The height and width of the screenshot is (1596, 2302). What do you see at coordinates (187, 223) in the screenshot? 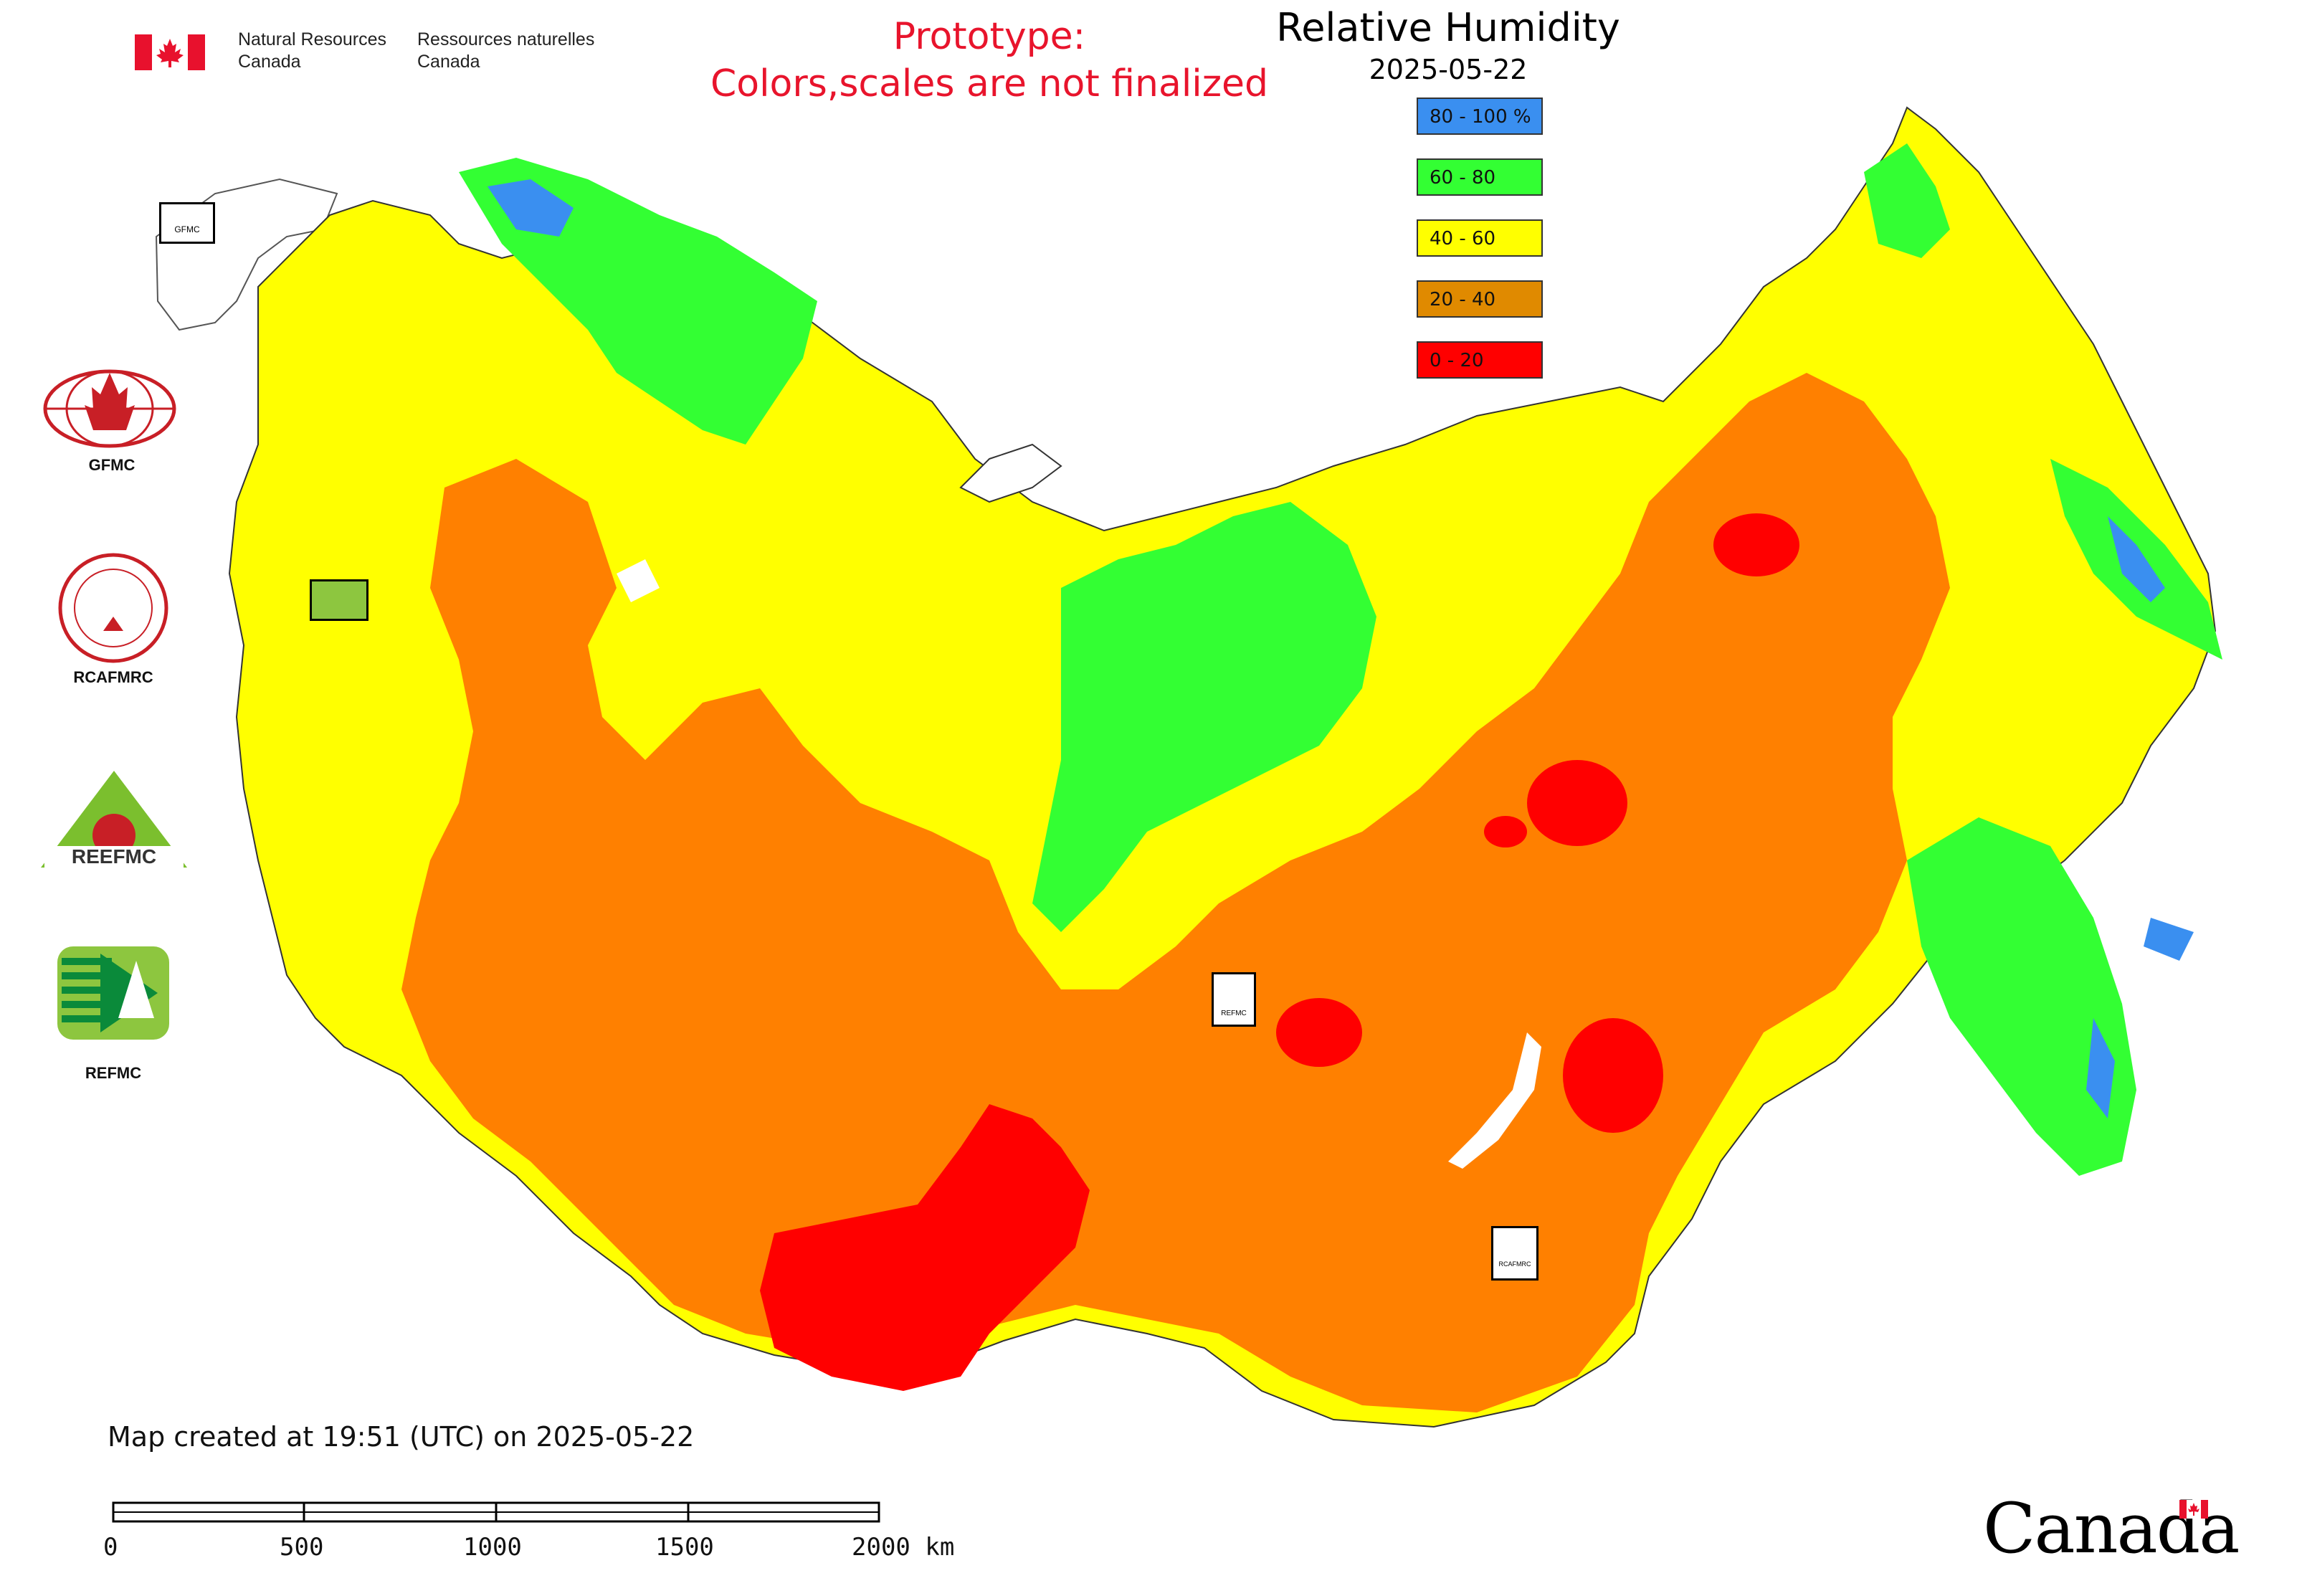
I see `map-marker-gfmc: GFMC` at bounding box center [187, 223].